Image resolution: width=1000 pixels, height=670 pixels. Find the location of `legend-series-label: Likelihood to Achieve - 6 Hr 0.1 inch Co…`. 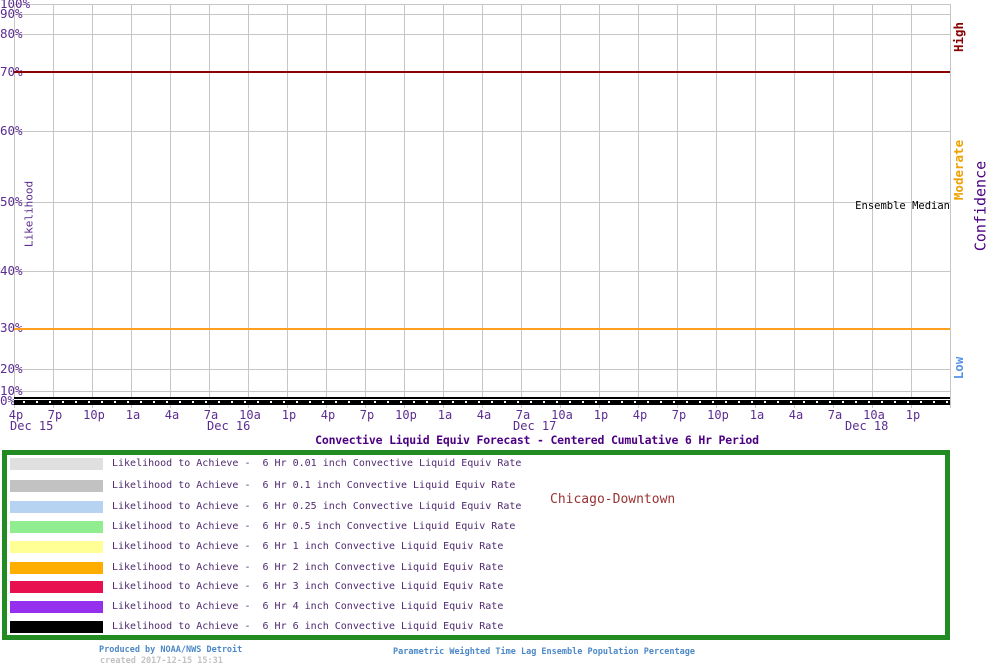

legend-series-label: Likelihood to Achieve - 6 Hr 0.1 inch Co… is located at coordinates (314, 485).